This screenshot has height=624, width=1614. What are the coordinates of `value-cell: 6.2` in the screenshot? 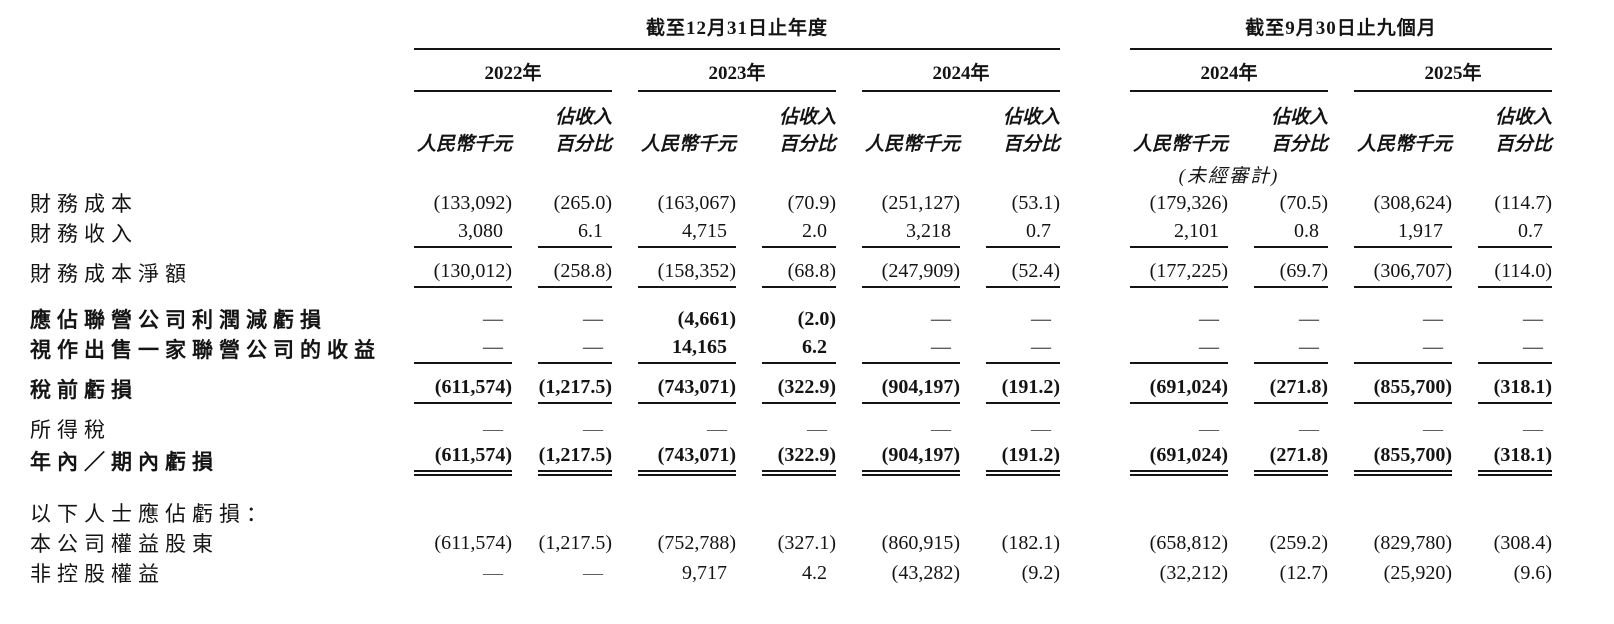 It's located at (786, 349).